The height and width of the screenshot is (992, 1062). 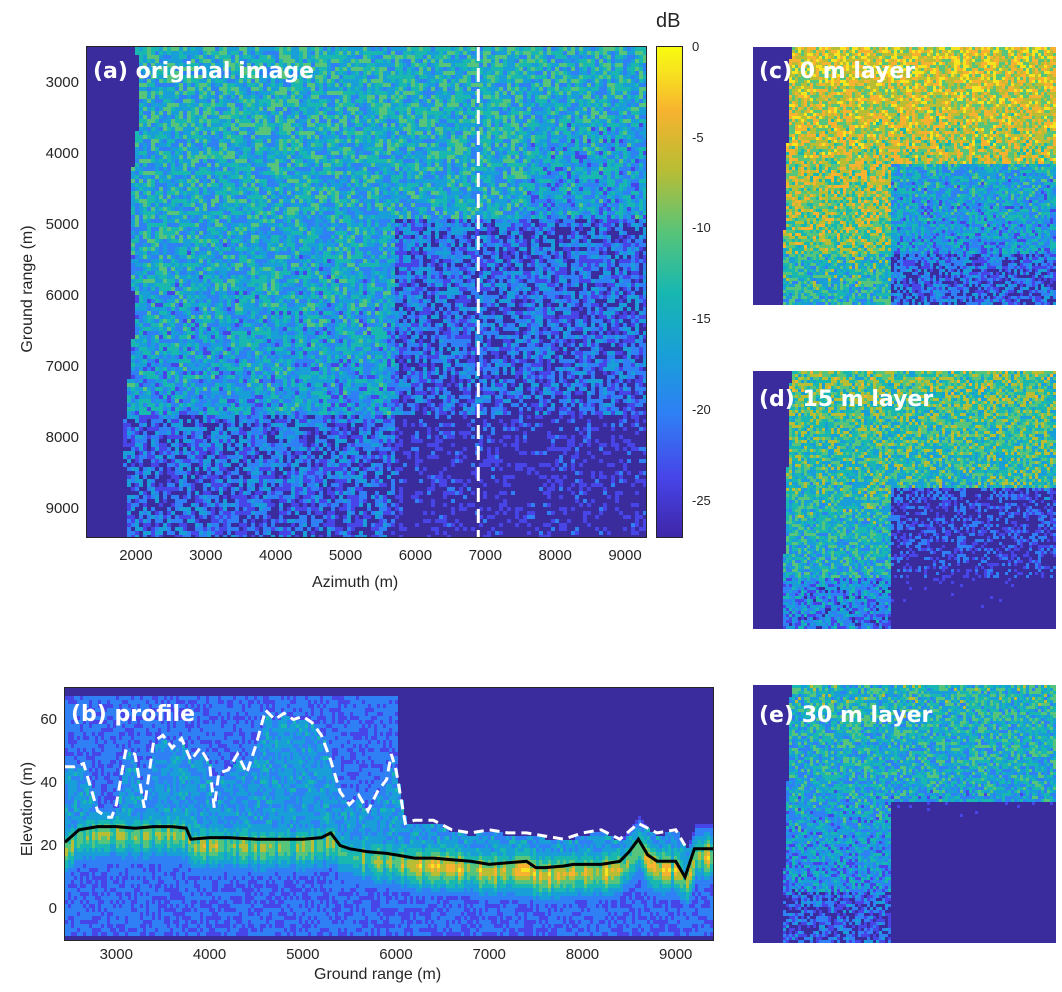 What do you see at coordinates (676, 954) in the screenshot?
I see `panel-b-xtick: 9000` at bounding box center [676, 954].